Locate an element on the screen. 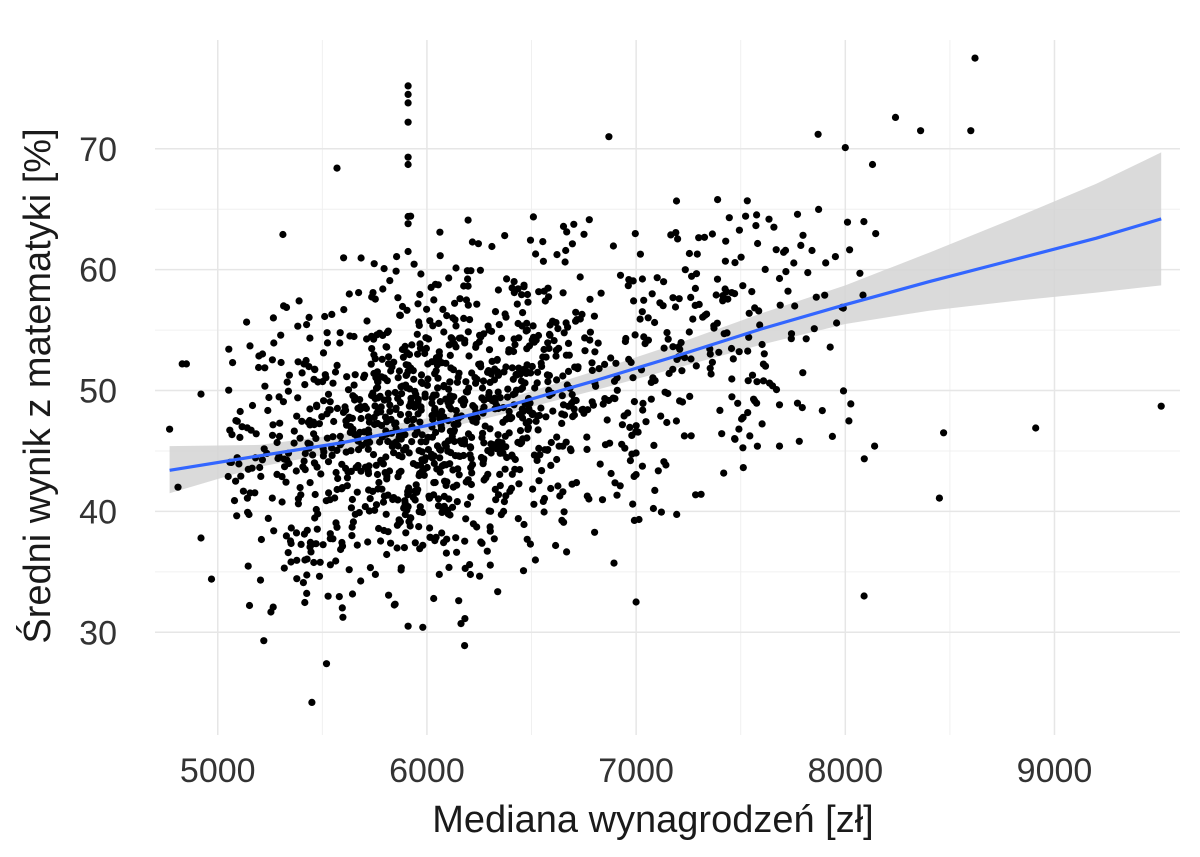 The width and height of the screenshot is (1200, 857). y-tick-label: 30 is located at coordinates (98, 633).